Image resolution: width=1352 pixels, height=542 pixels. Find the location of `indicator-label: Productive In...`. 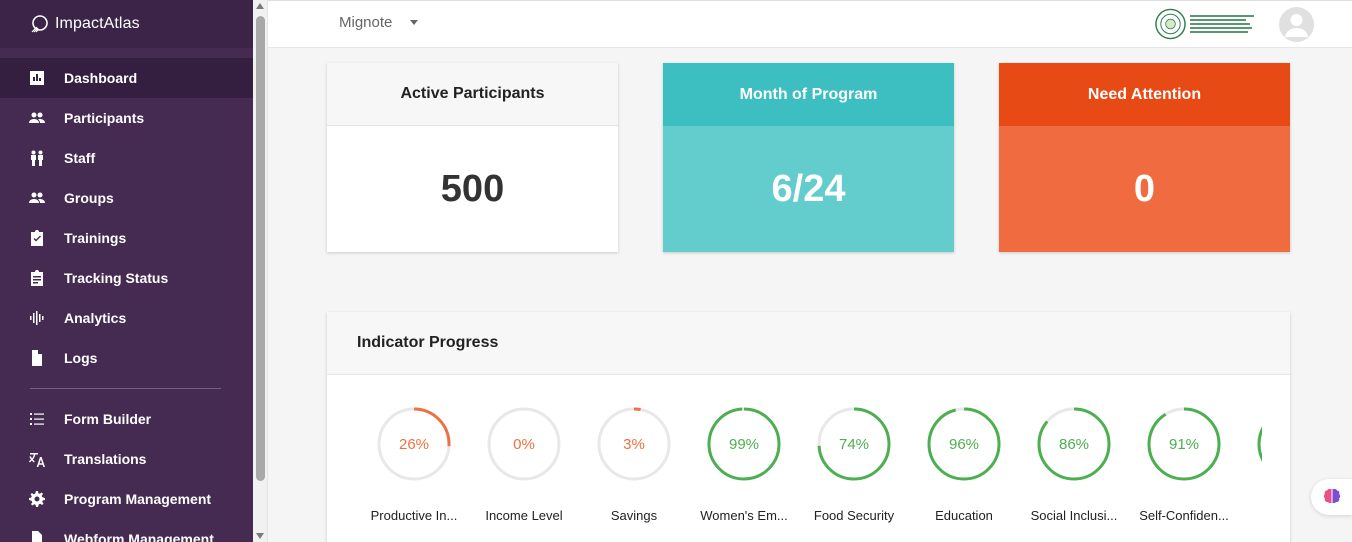

indicator-label: Productive In... is located at coordinates (414, 515).